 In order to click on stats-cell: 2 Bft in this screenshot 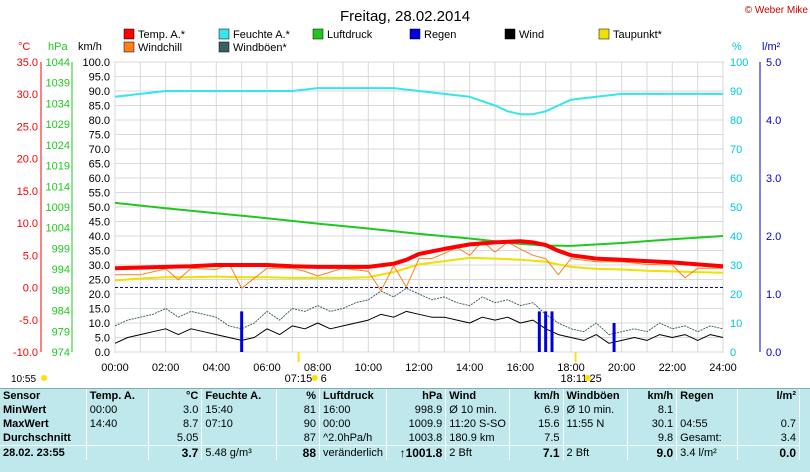, I will do `click(477, 452)`.